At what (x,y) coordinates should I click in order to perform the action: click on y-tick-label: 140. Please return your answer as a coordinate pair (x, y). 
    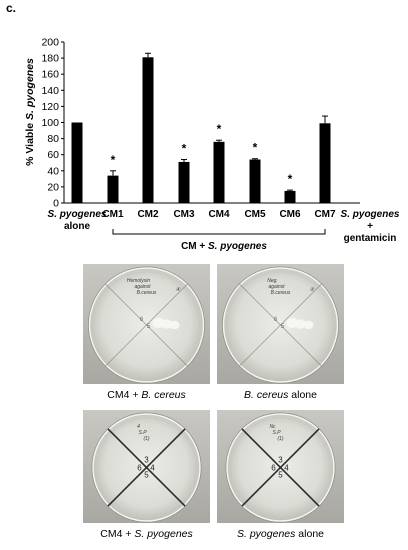
    Looking at the image, I should click on (50, 91).